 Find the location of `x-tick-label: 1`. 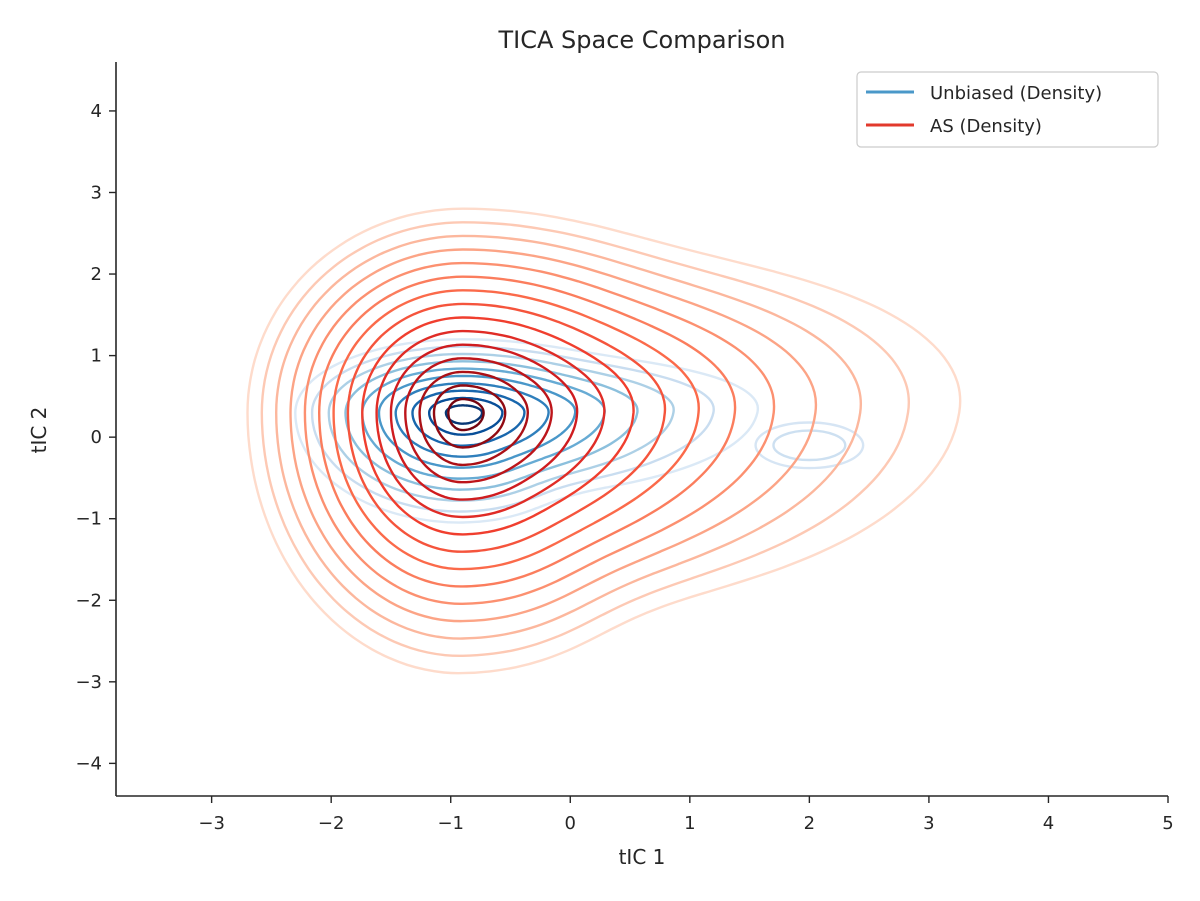

x-tick-label: 1 is located at coordinates (689, 823).